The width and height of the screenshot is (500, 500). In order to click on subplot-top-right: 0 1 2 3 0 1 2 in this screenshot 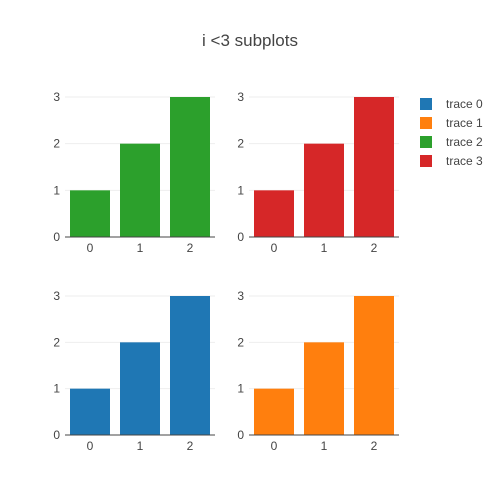, I will do `click(318, 172)`.